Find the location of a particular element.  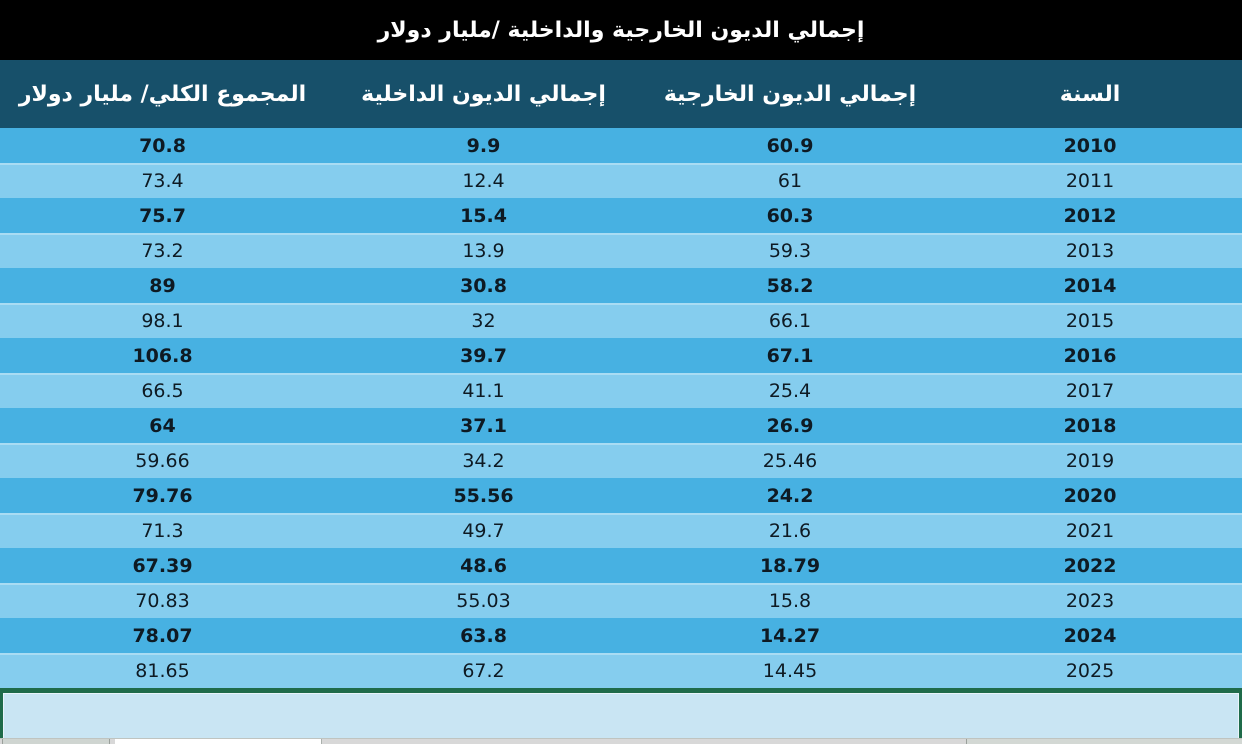

cell-internal: 41.1 is located at coordinates (483, 390).